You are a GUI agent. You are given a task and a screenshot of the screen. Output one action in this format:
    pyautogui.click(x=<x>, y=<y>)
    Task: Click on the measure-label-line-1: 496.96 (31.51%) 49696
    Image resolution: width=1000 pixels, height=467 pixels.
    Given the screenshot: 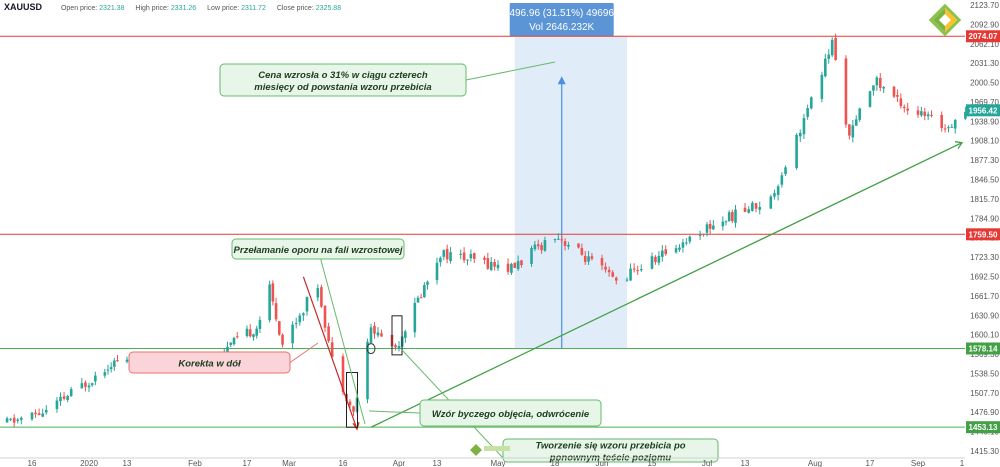 What is the action you would take?
    pyautogui.click(x=561, y=13)
    